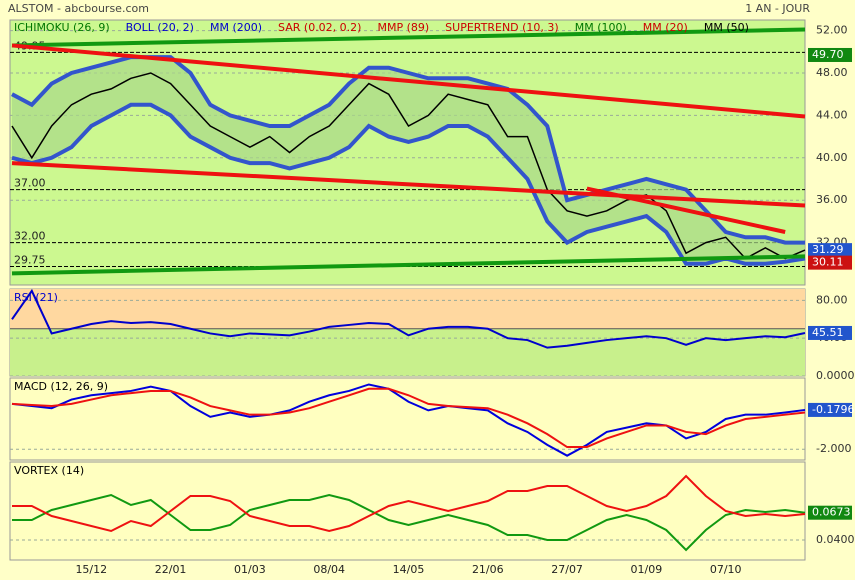  I want to click on last-value-label: 31.29, so click(828, 249).